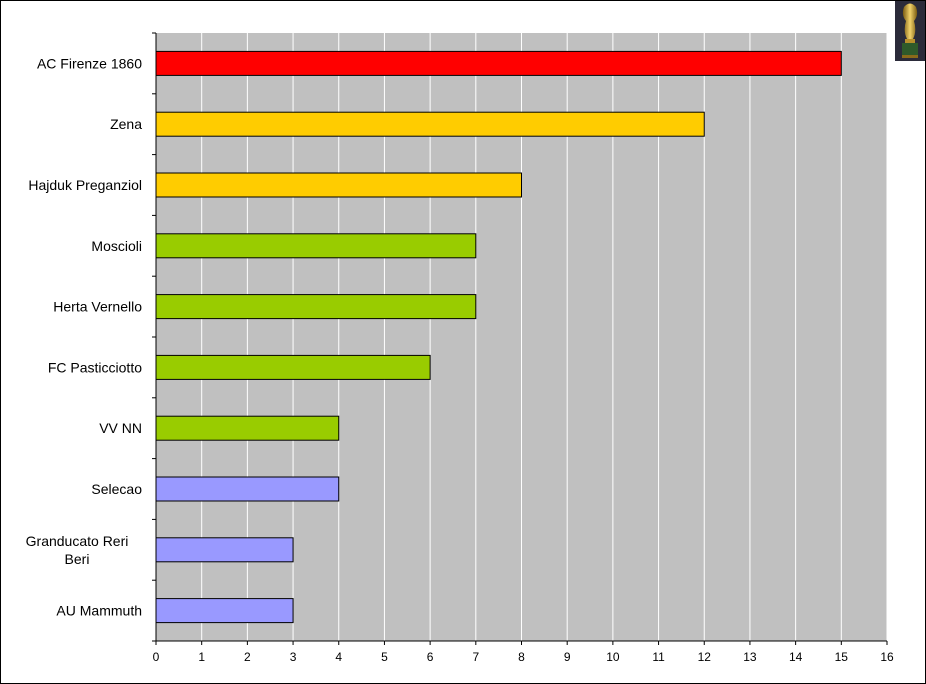  What do you see at coordinates (475, 657) in the screenshot?
I see `x-tick-label: 7` at bounding box center [475, 657].